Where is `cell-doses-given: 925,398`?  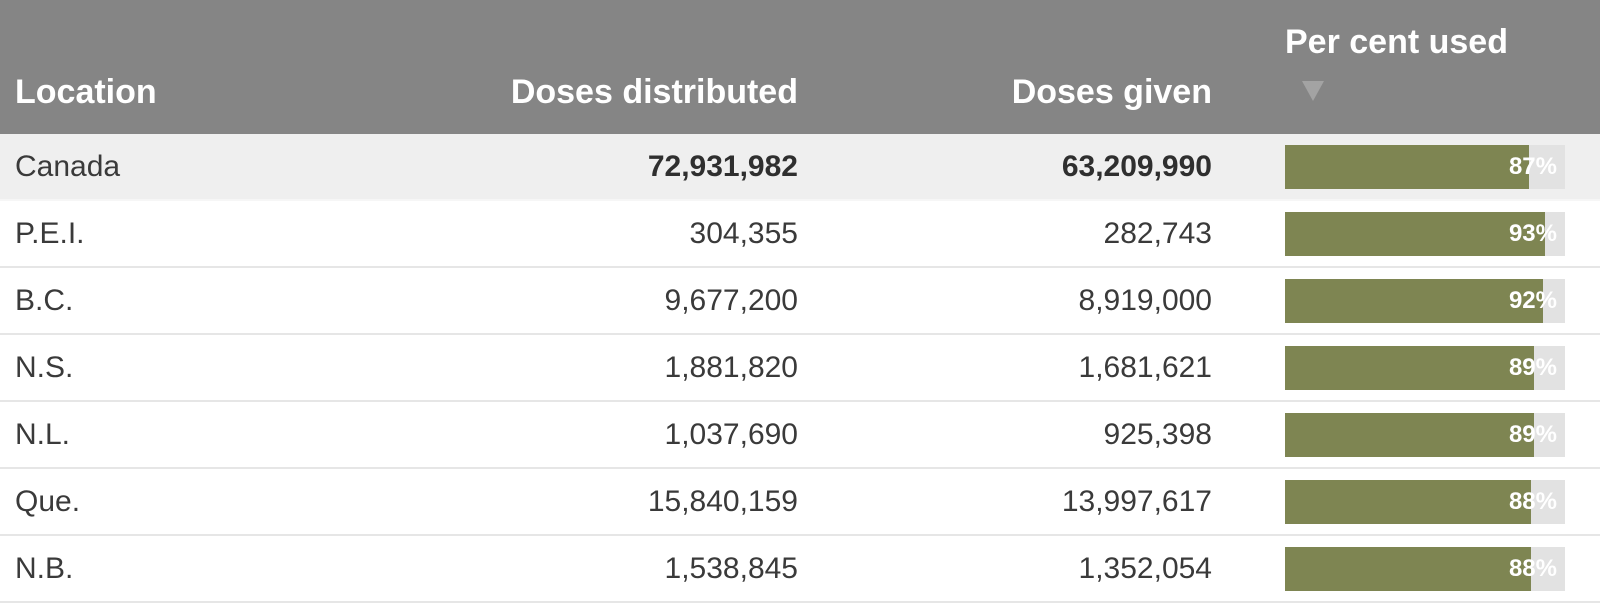 cell-doses-given: 925,398 is located at coordinates (1157, 434).